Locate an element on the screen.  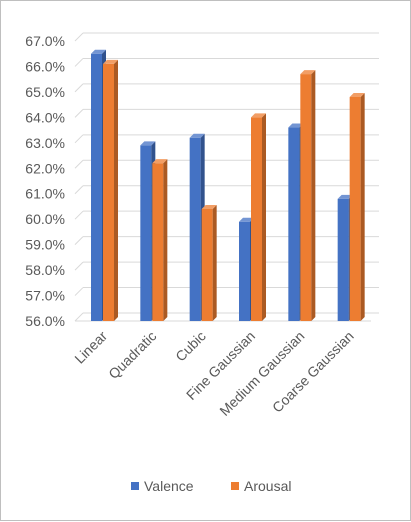
x-tick-label: Linear is located at coordinates (90, 347).